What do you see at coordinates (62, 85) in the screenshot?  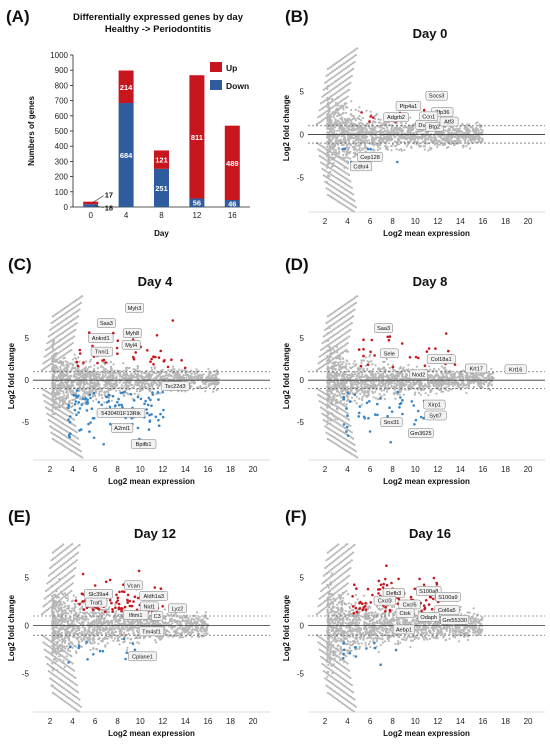 I see `y-tick-label: 800` at bounding box center [62, 85].